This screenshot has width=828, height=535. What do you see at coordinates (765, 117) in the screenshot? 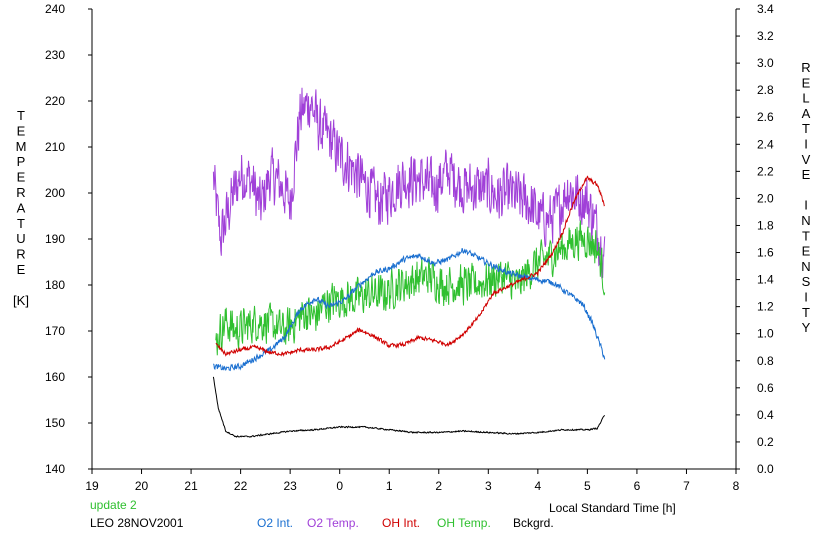
I see `y-right-tick-label: 2.6` at bounding box center [765, 117].